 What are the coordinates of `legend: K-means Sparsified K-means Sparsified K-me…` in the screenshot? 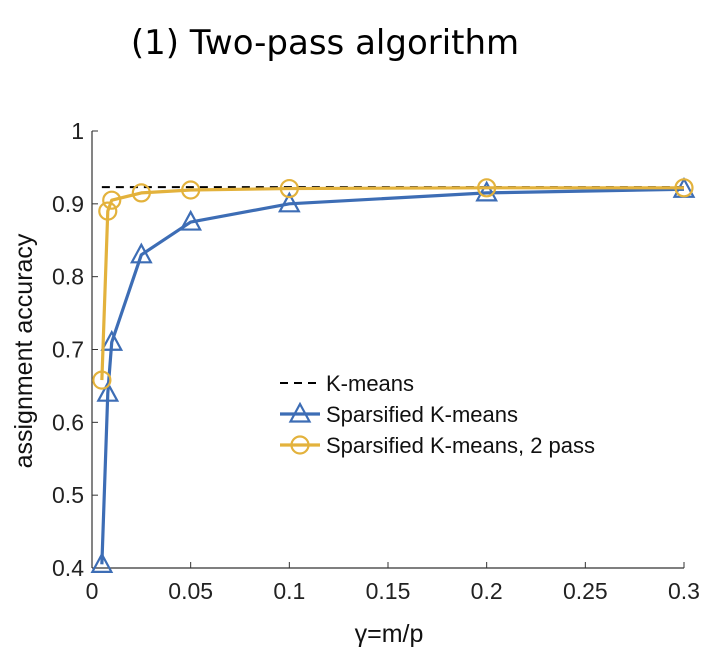 It's located at (437, 414).